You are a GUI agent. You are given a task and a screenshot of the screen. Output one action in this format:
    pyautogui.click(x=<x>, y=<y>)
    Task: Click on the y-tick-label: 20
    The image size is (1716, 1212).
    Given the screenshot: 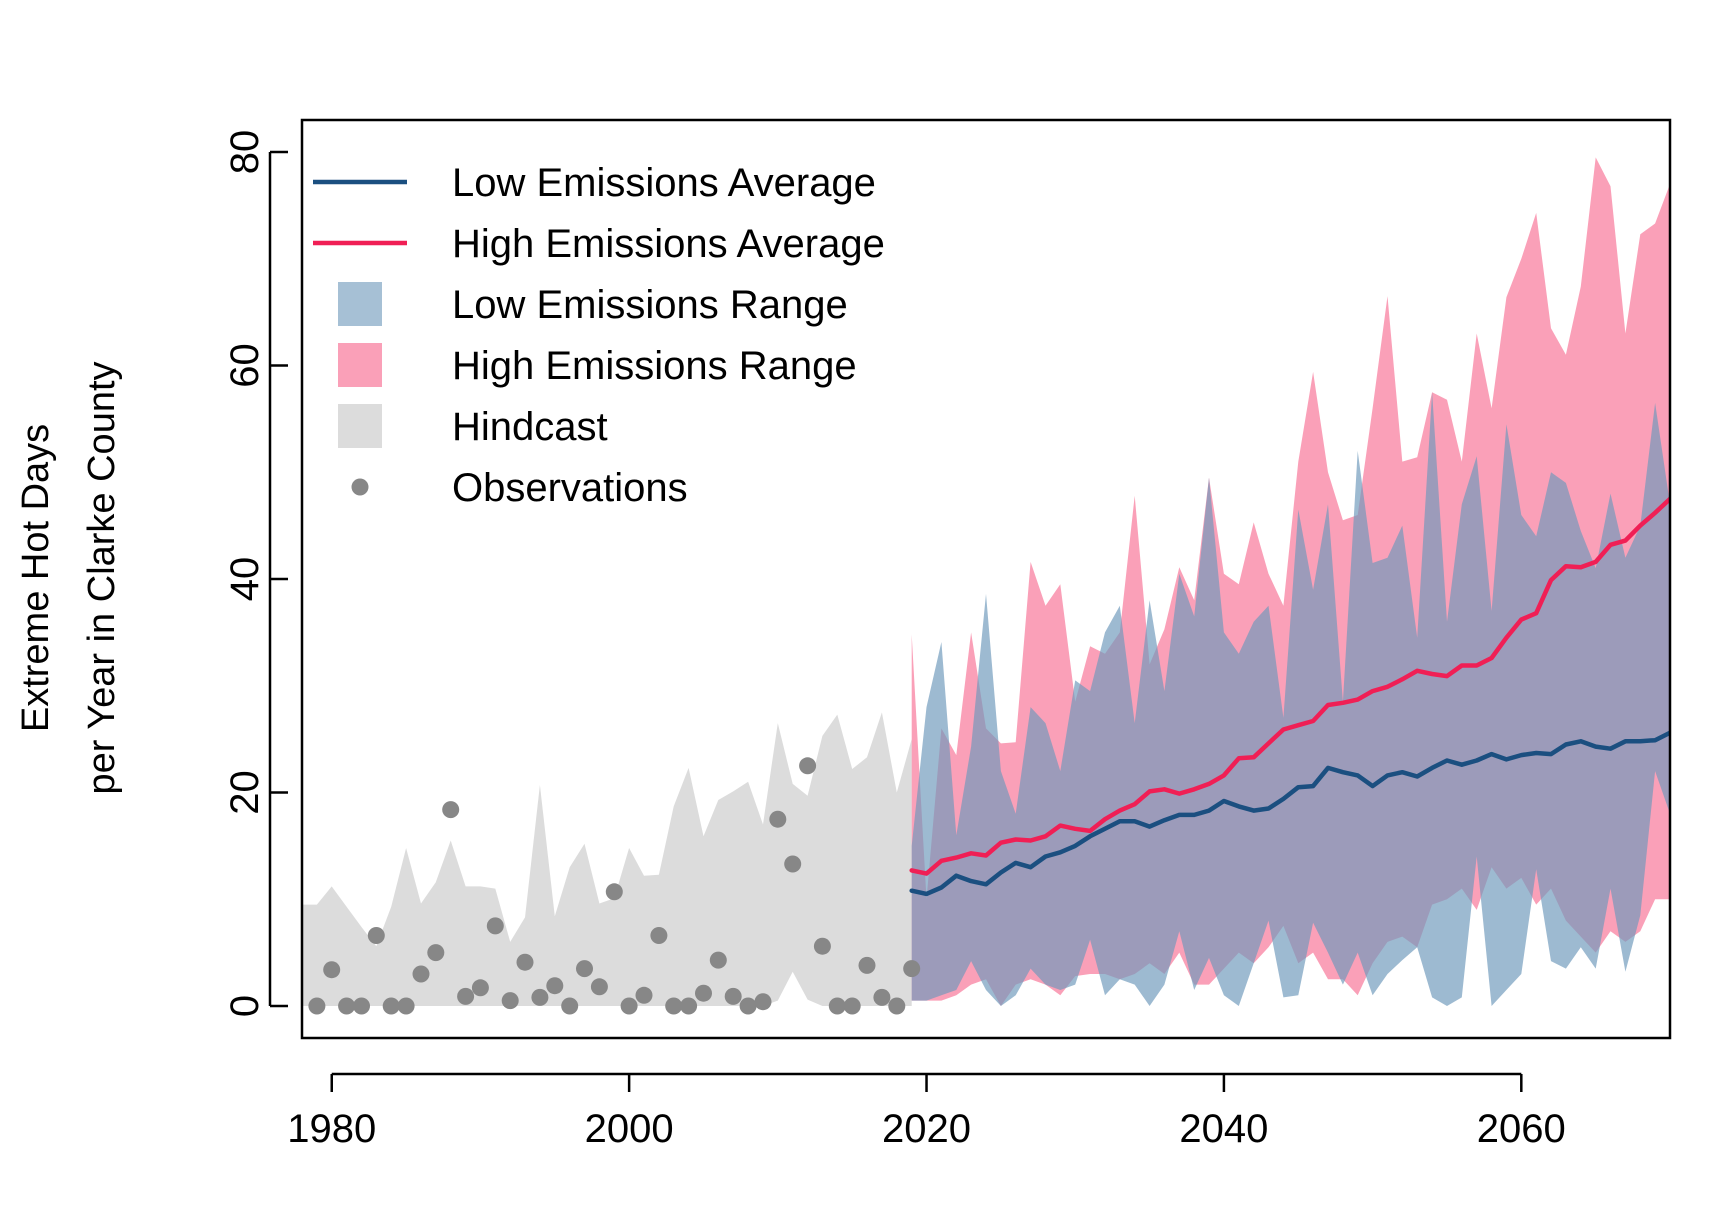 What is the action you would take?
    pyautogui.click(x=245, y=792)
    